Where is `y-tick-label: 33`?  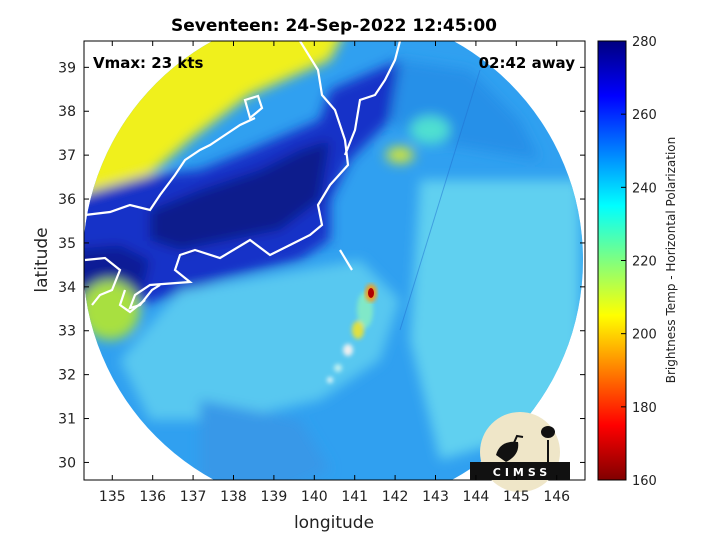 y-tick-label: 33 is located at coordinates (67, 332).